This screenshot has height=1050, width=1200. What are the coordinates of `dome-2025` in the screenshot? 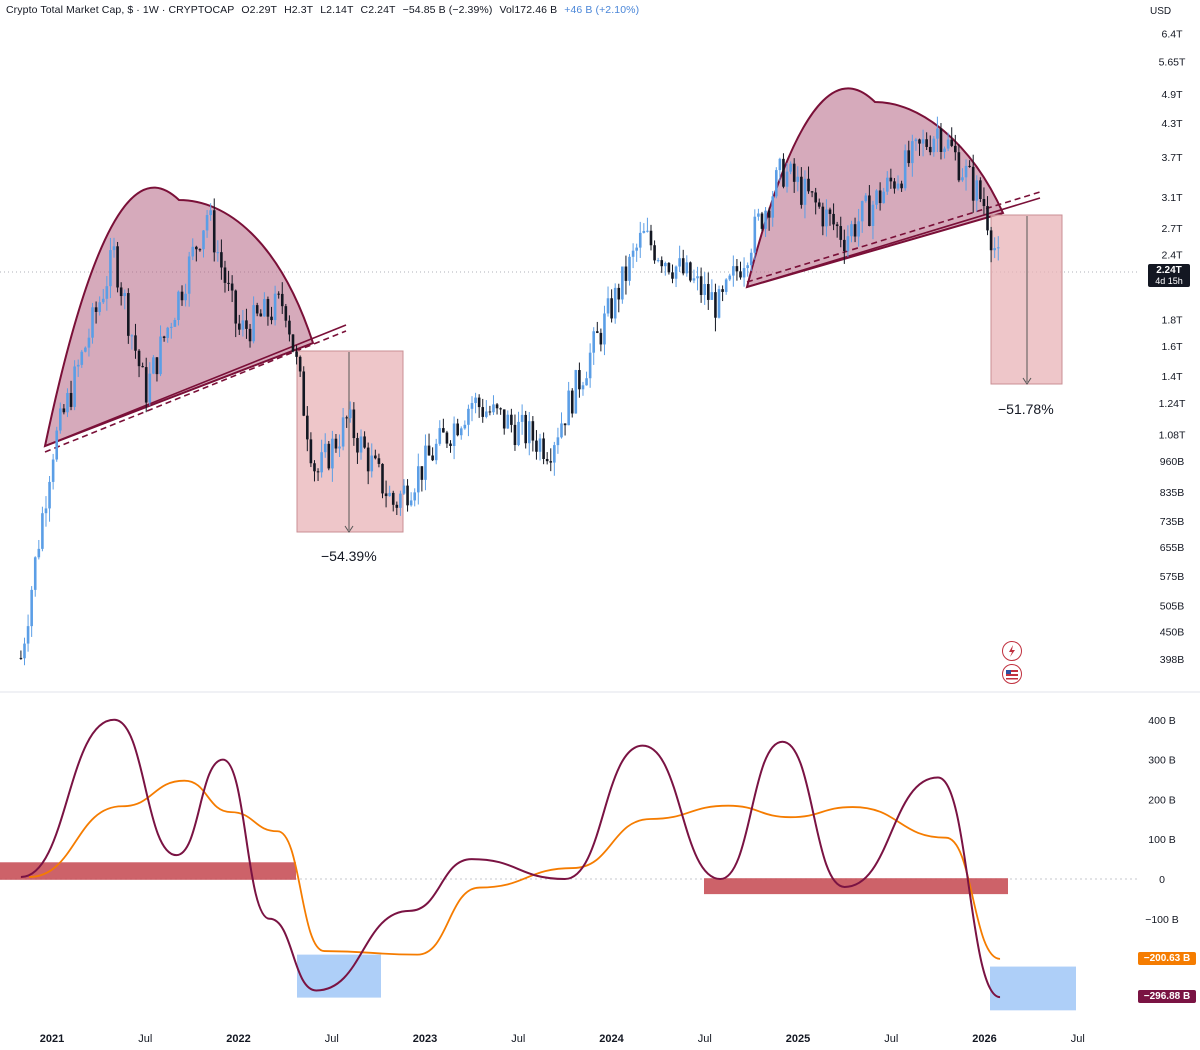 It's located at (875, 188).